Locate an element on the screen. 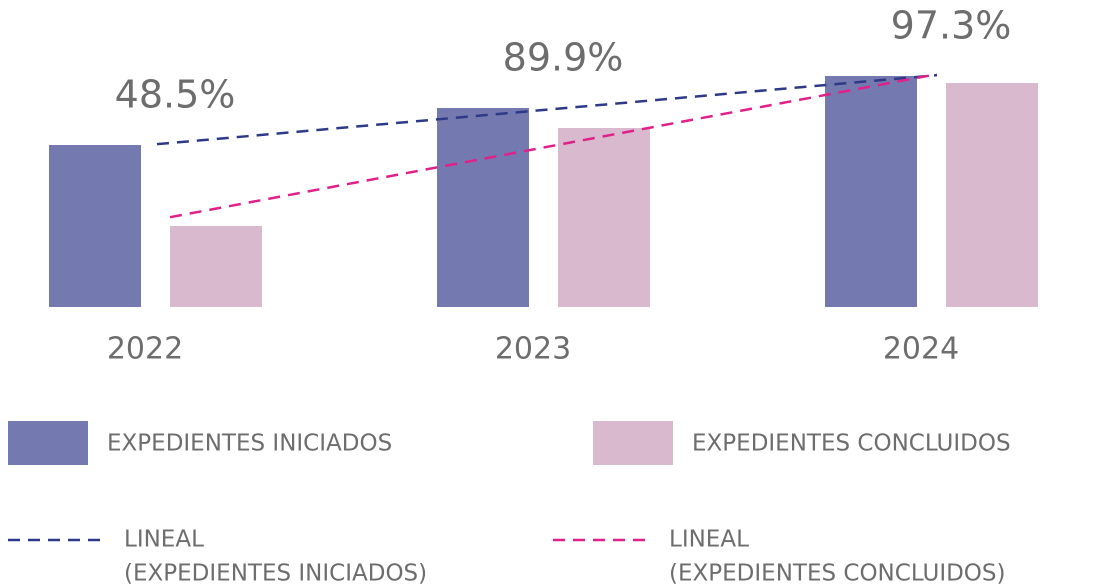  annotation: 48.5% is located at coordinates (175, 95).